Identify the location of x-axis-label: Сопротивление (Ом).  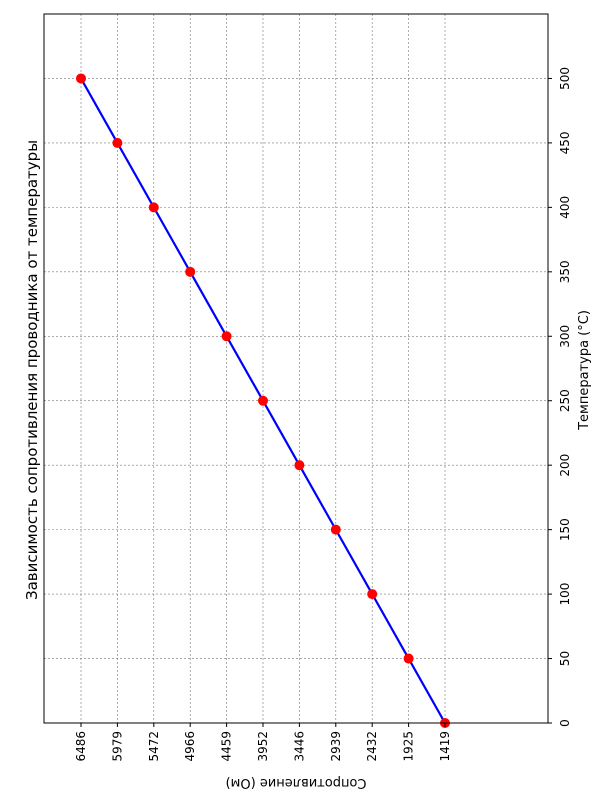
(296, 782).